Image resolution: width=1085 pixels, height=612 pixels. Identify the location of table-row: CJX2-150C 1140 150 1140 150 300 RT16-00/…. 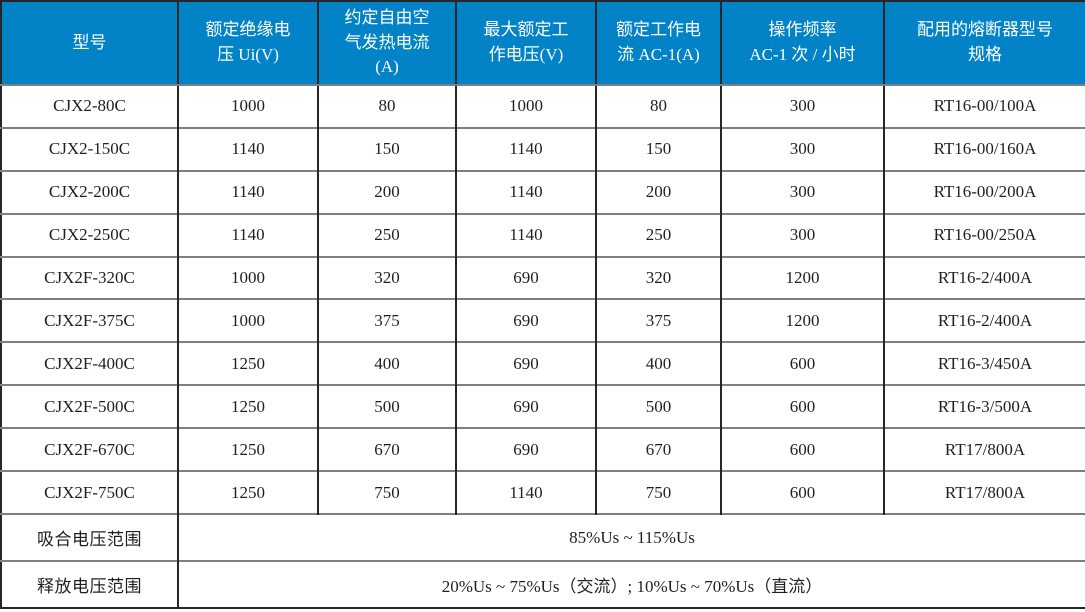
(543, 148).